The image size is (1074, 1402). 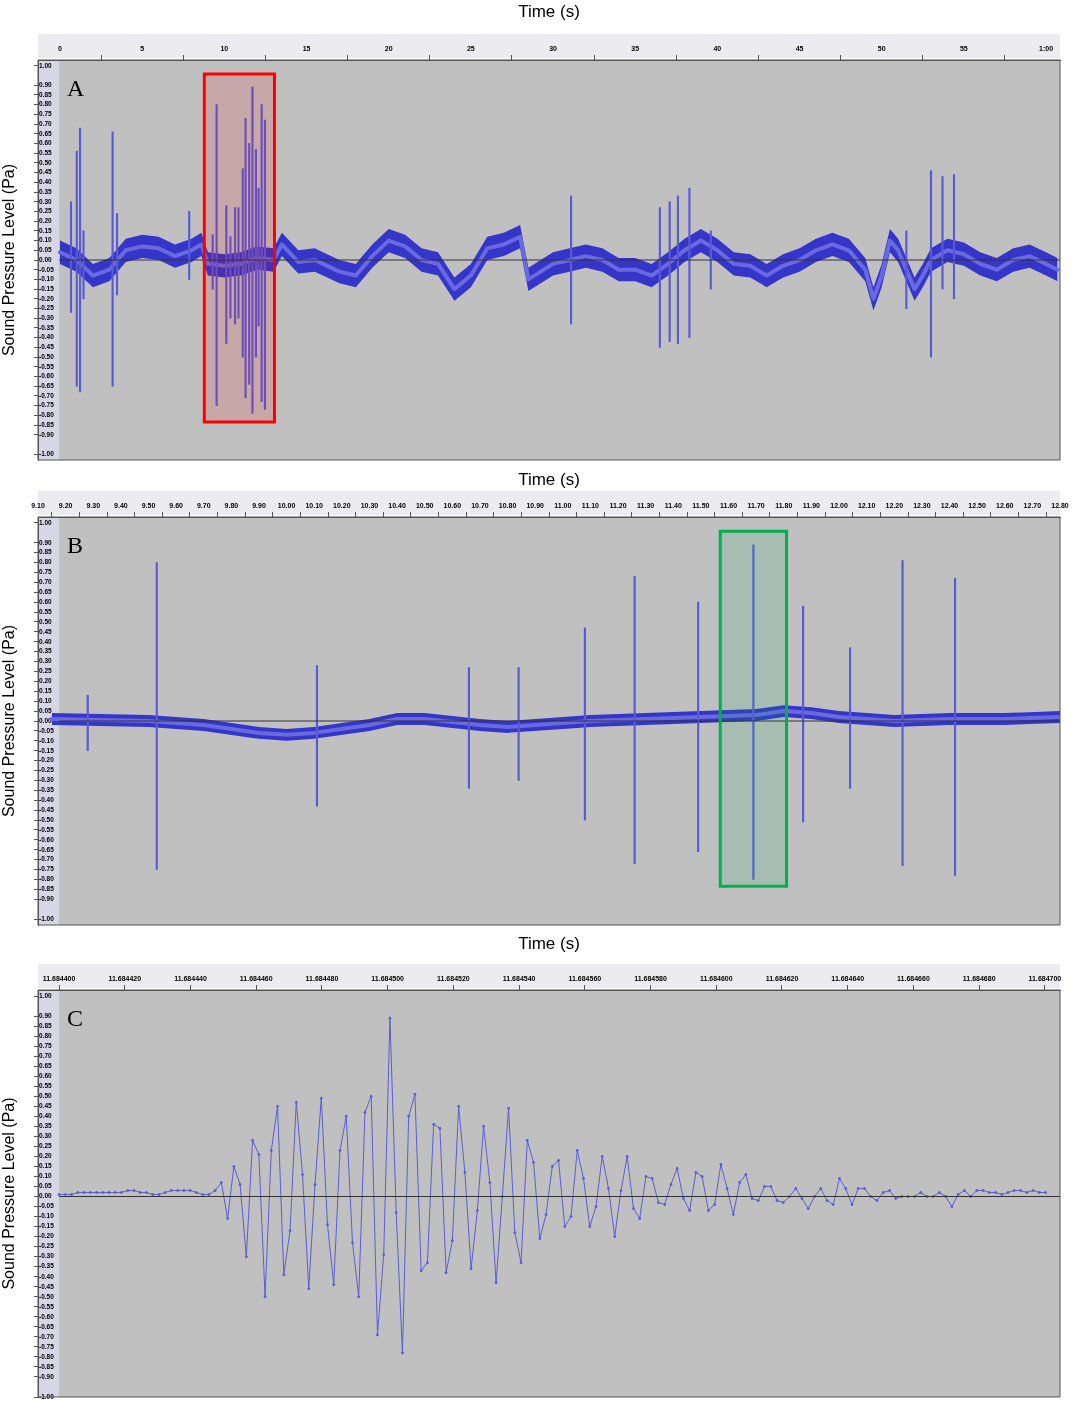 I want to click on annotation: A, so click(x=76, y=88).